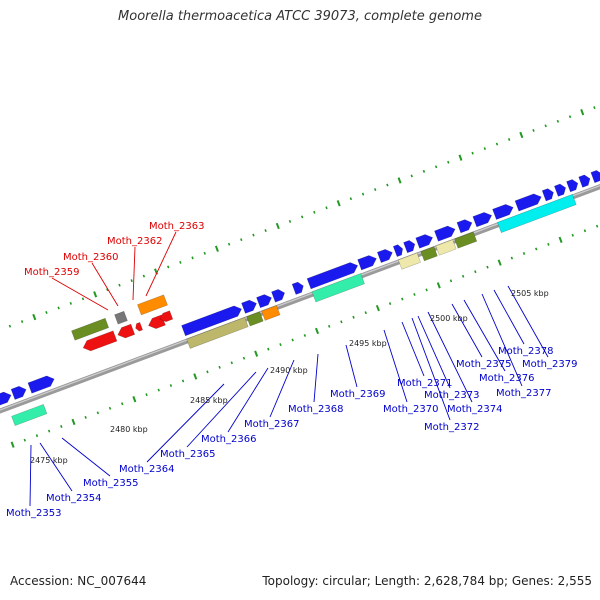 Image resolution: width=600 pixels, height=600 pixels. What do you see at coordinates (51, 272) in the screenshot?
I see `gene-label-moth-2359: Moth_2359` at bounding box center [51, 272].